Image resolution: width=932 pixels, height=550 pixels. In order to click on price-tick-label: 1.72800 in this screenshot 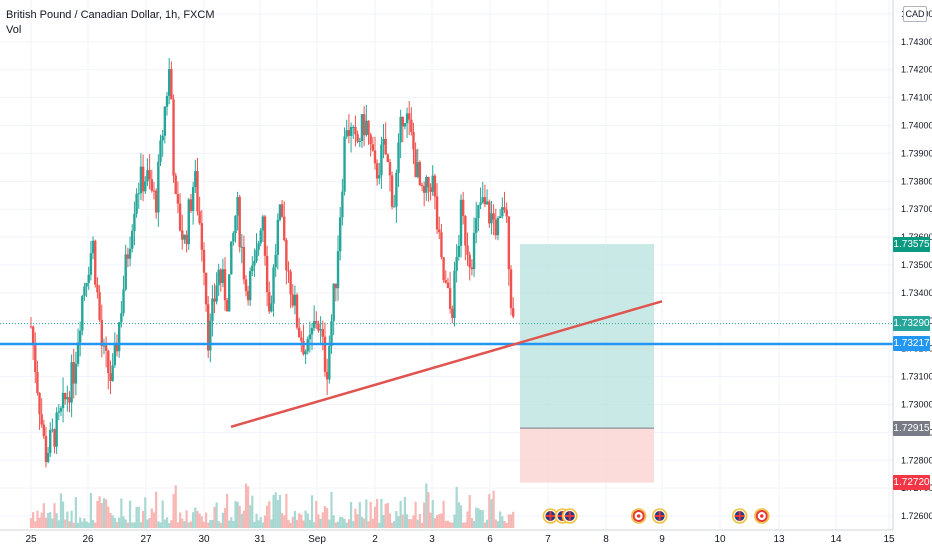, I will do `click(916, 460)`.